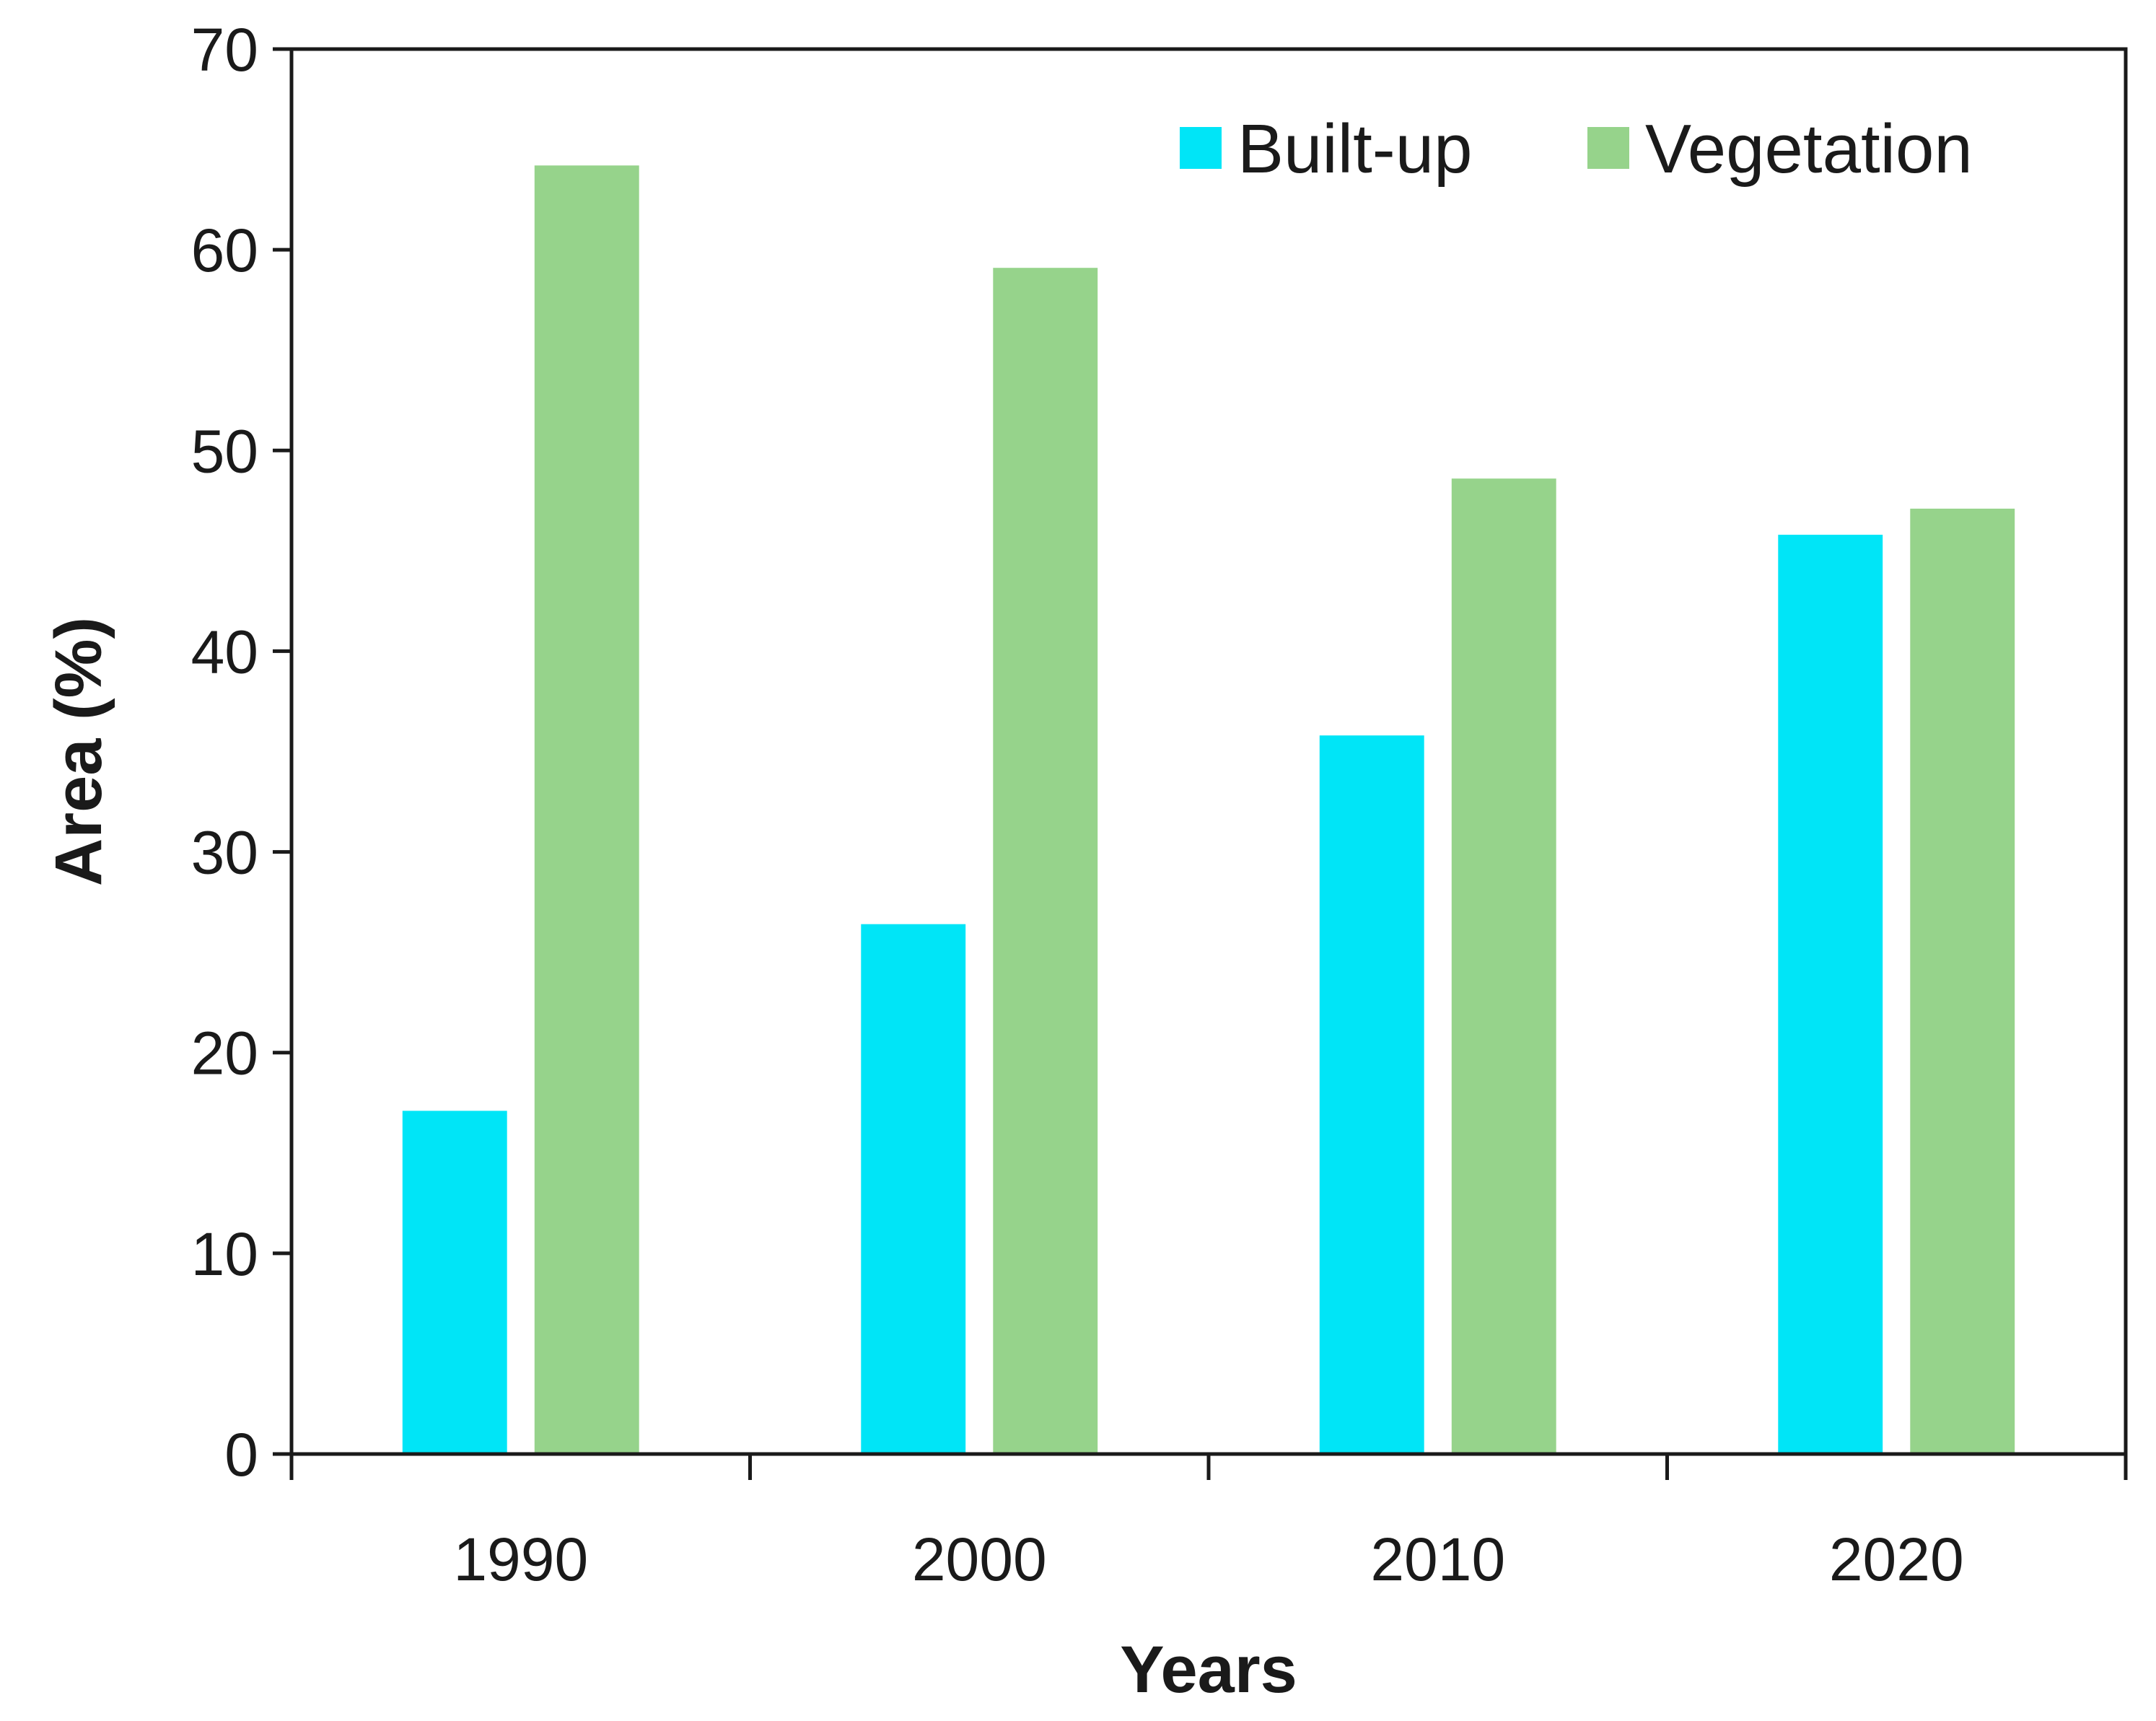 The image size is (2156, 1721). I want to click on y-tick-label: 70, so click(225, 50).